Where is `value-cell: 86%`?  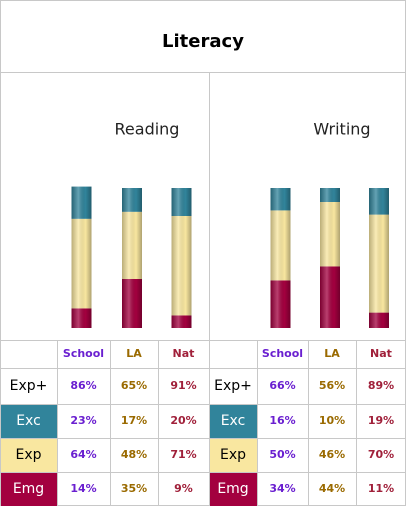 value-cell: 86% is located at coordinates (83, 385).